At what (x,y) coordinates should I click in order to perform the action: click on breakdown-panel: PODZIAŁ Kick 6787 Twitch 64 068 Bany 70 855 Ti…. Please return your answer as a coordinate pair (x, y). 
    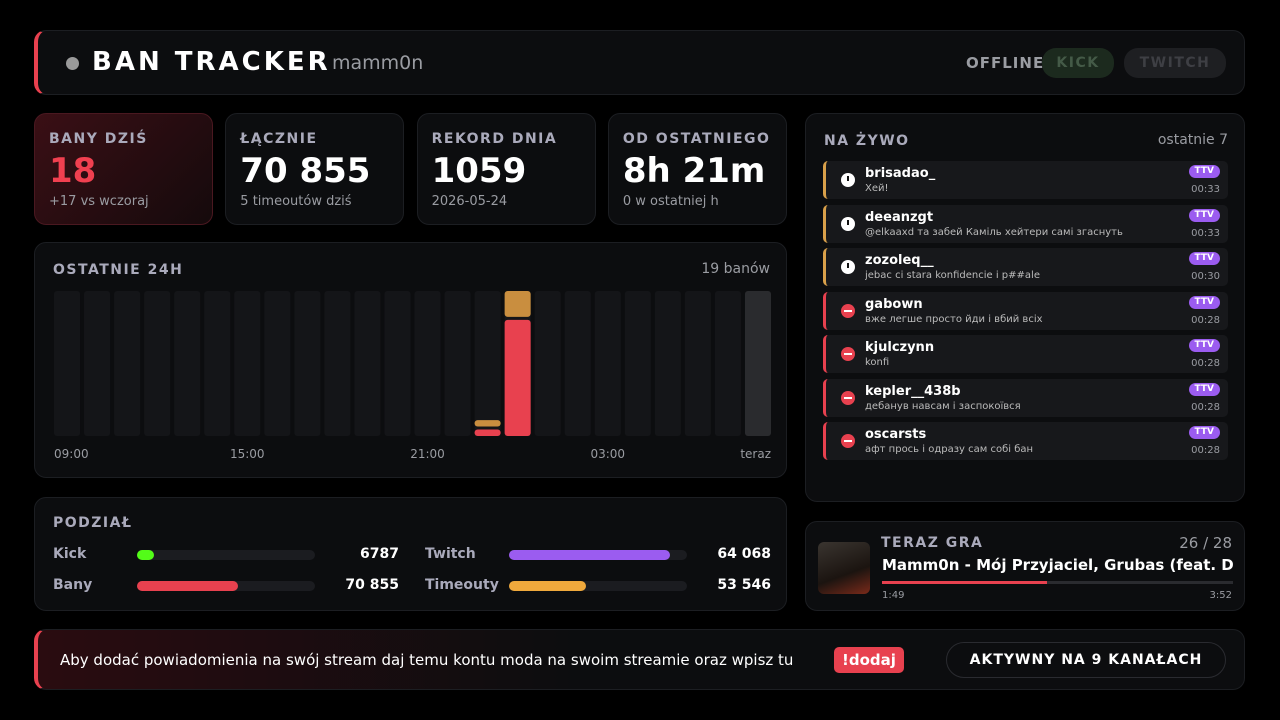
    Looking at the image, I should click on (410, 554).